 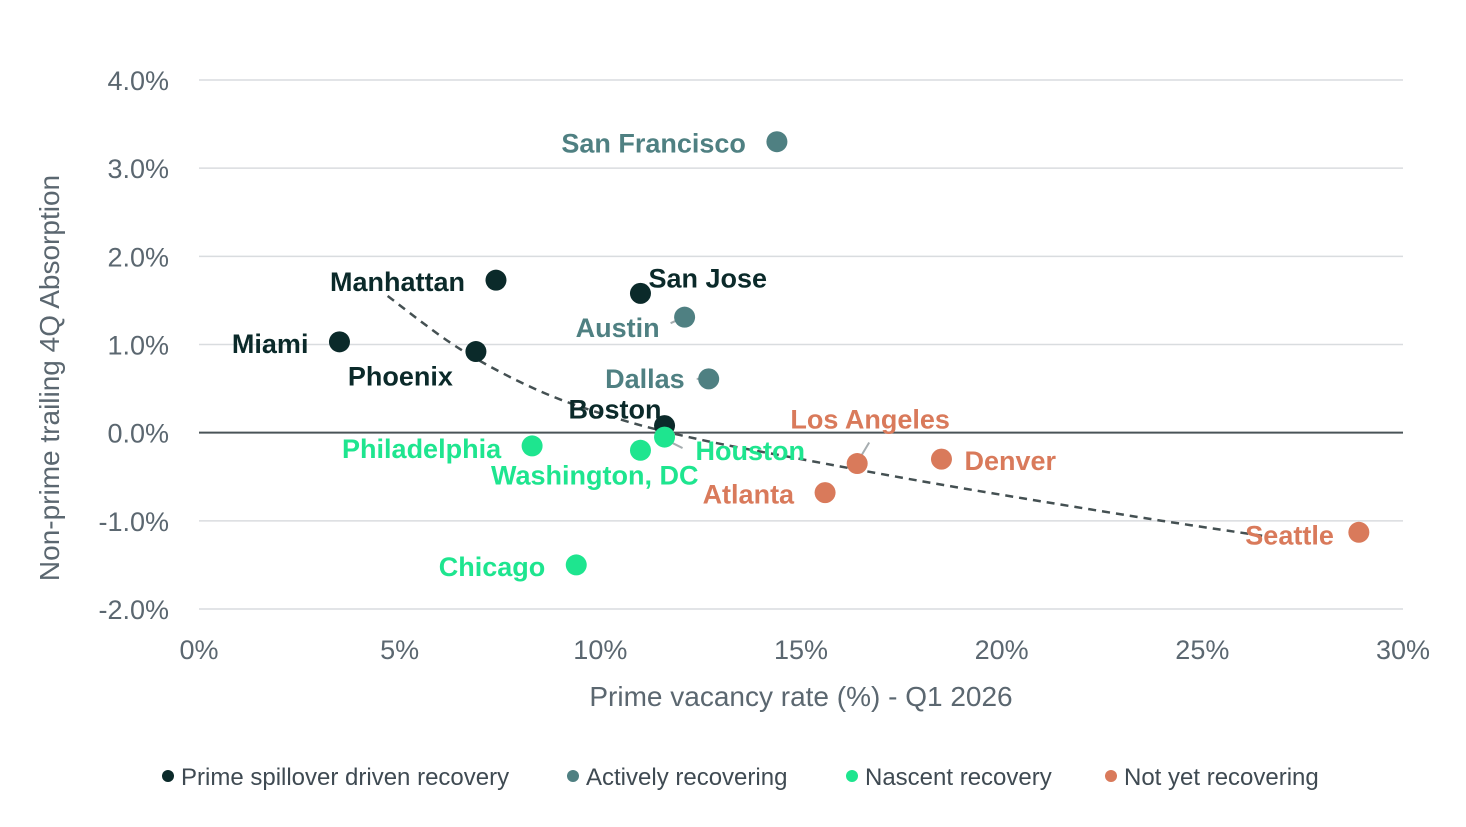 What do you see at coordinates (800, 696) in the screenshot?
I see `x-axis-title: Prime vacancy rate (%) - Q1 2026` at bounding box center [800, 696].